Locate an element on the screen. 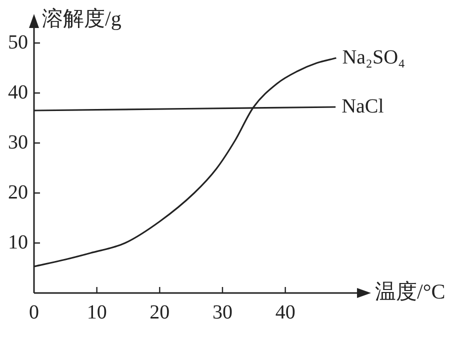  x-tick-label: 10 is located at coordinates (96, 312).